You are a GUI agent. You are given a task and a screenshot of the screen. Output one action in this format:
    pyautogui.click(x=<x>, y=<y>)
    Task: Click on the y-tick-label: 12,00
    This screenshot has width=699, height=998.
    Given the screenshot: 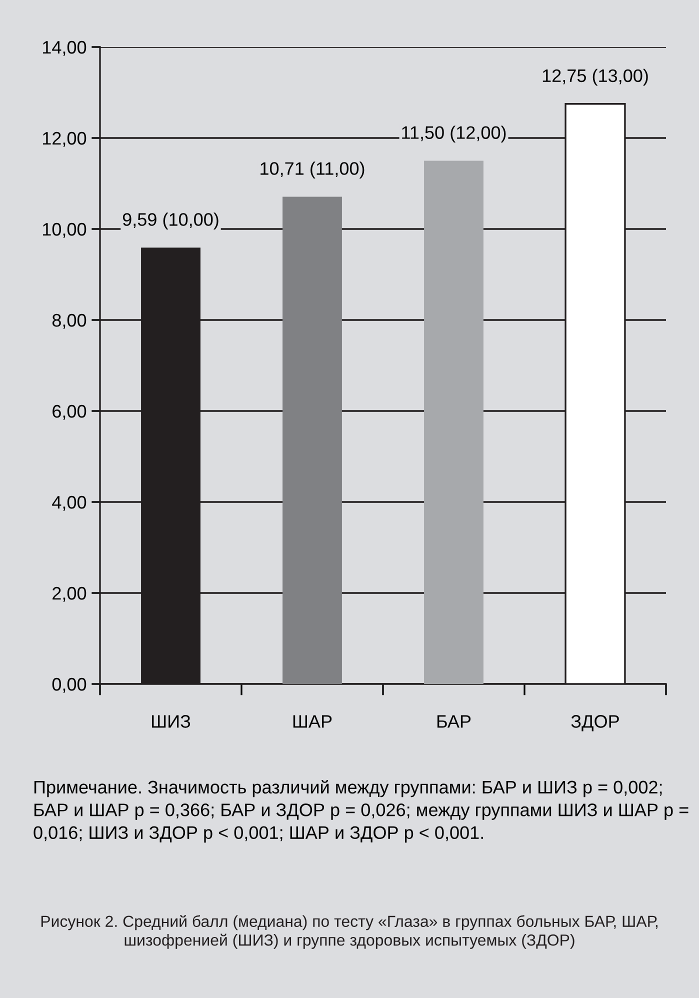 What is the action you would take?
    pyautogui.click(x=64, y=139)
    